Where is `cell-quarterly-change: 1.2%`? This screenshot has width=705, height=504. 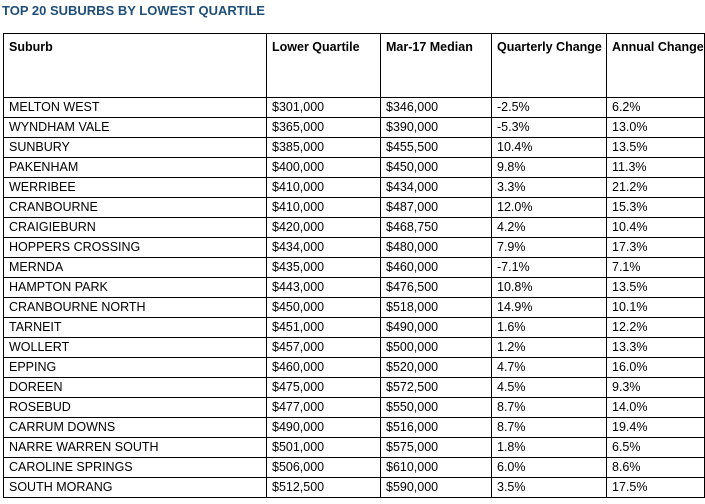
cell-quarterly-change: 1.2% is located at coordinates (549, 347).